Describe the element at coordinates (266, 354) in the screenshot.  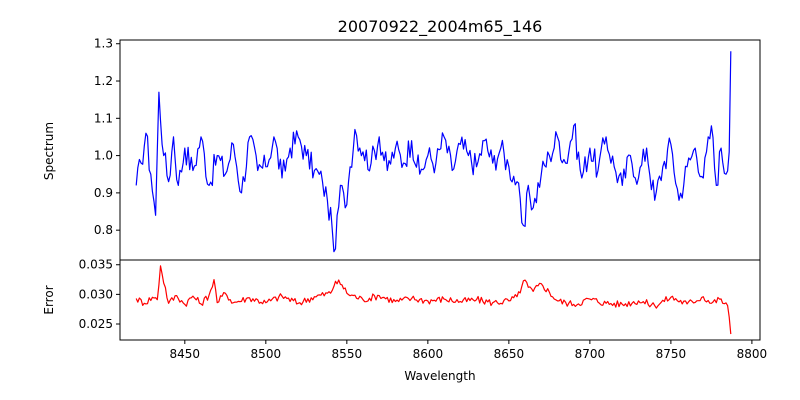
I see `x-tick-label: 8500` at that location.